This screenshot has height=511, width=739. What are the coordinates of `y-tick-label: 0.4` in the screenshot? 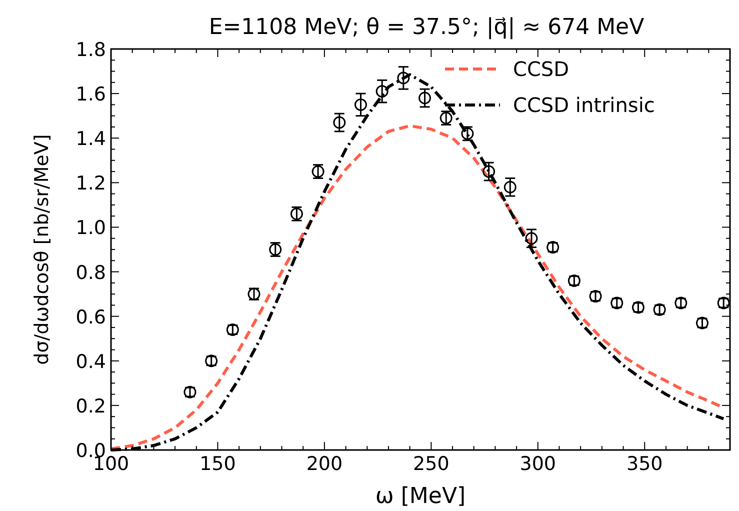 It's located at (91, 361).